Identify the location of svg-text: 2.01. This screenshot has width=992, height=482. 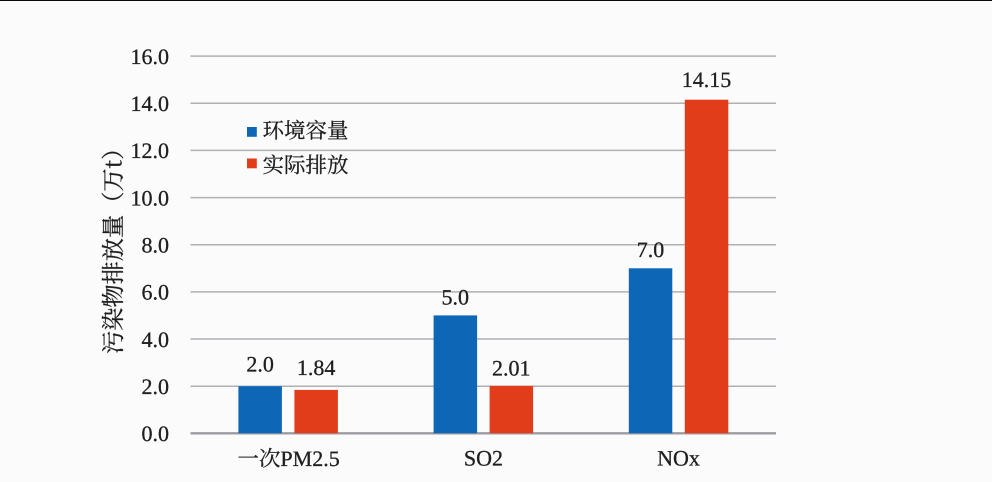
(511, 368).